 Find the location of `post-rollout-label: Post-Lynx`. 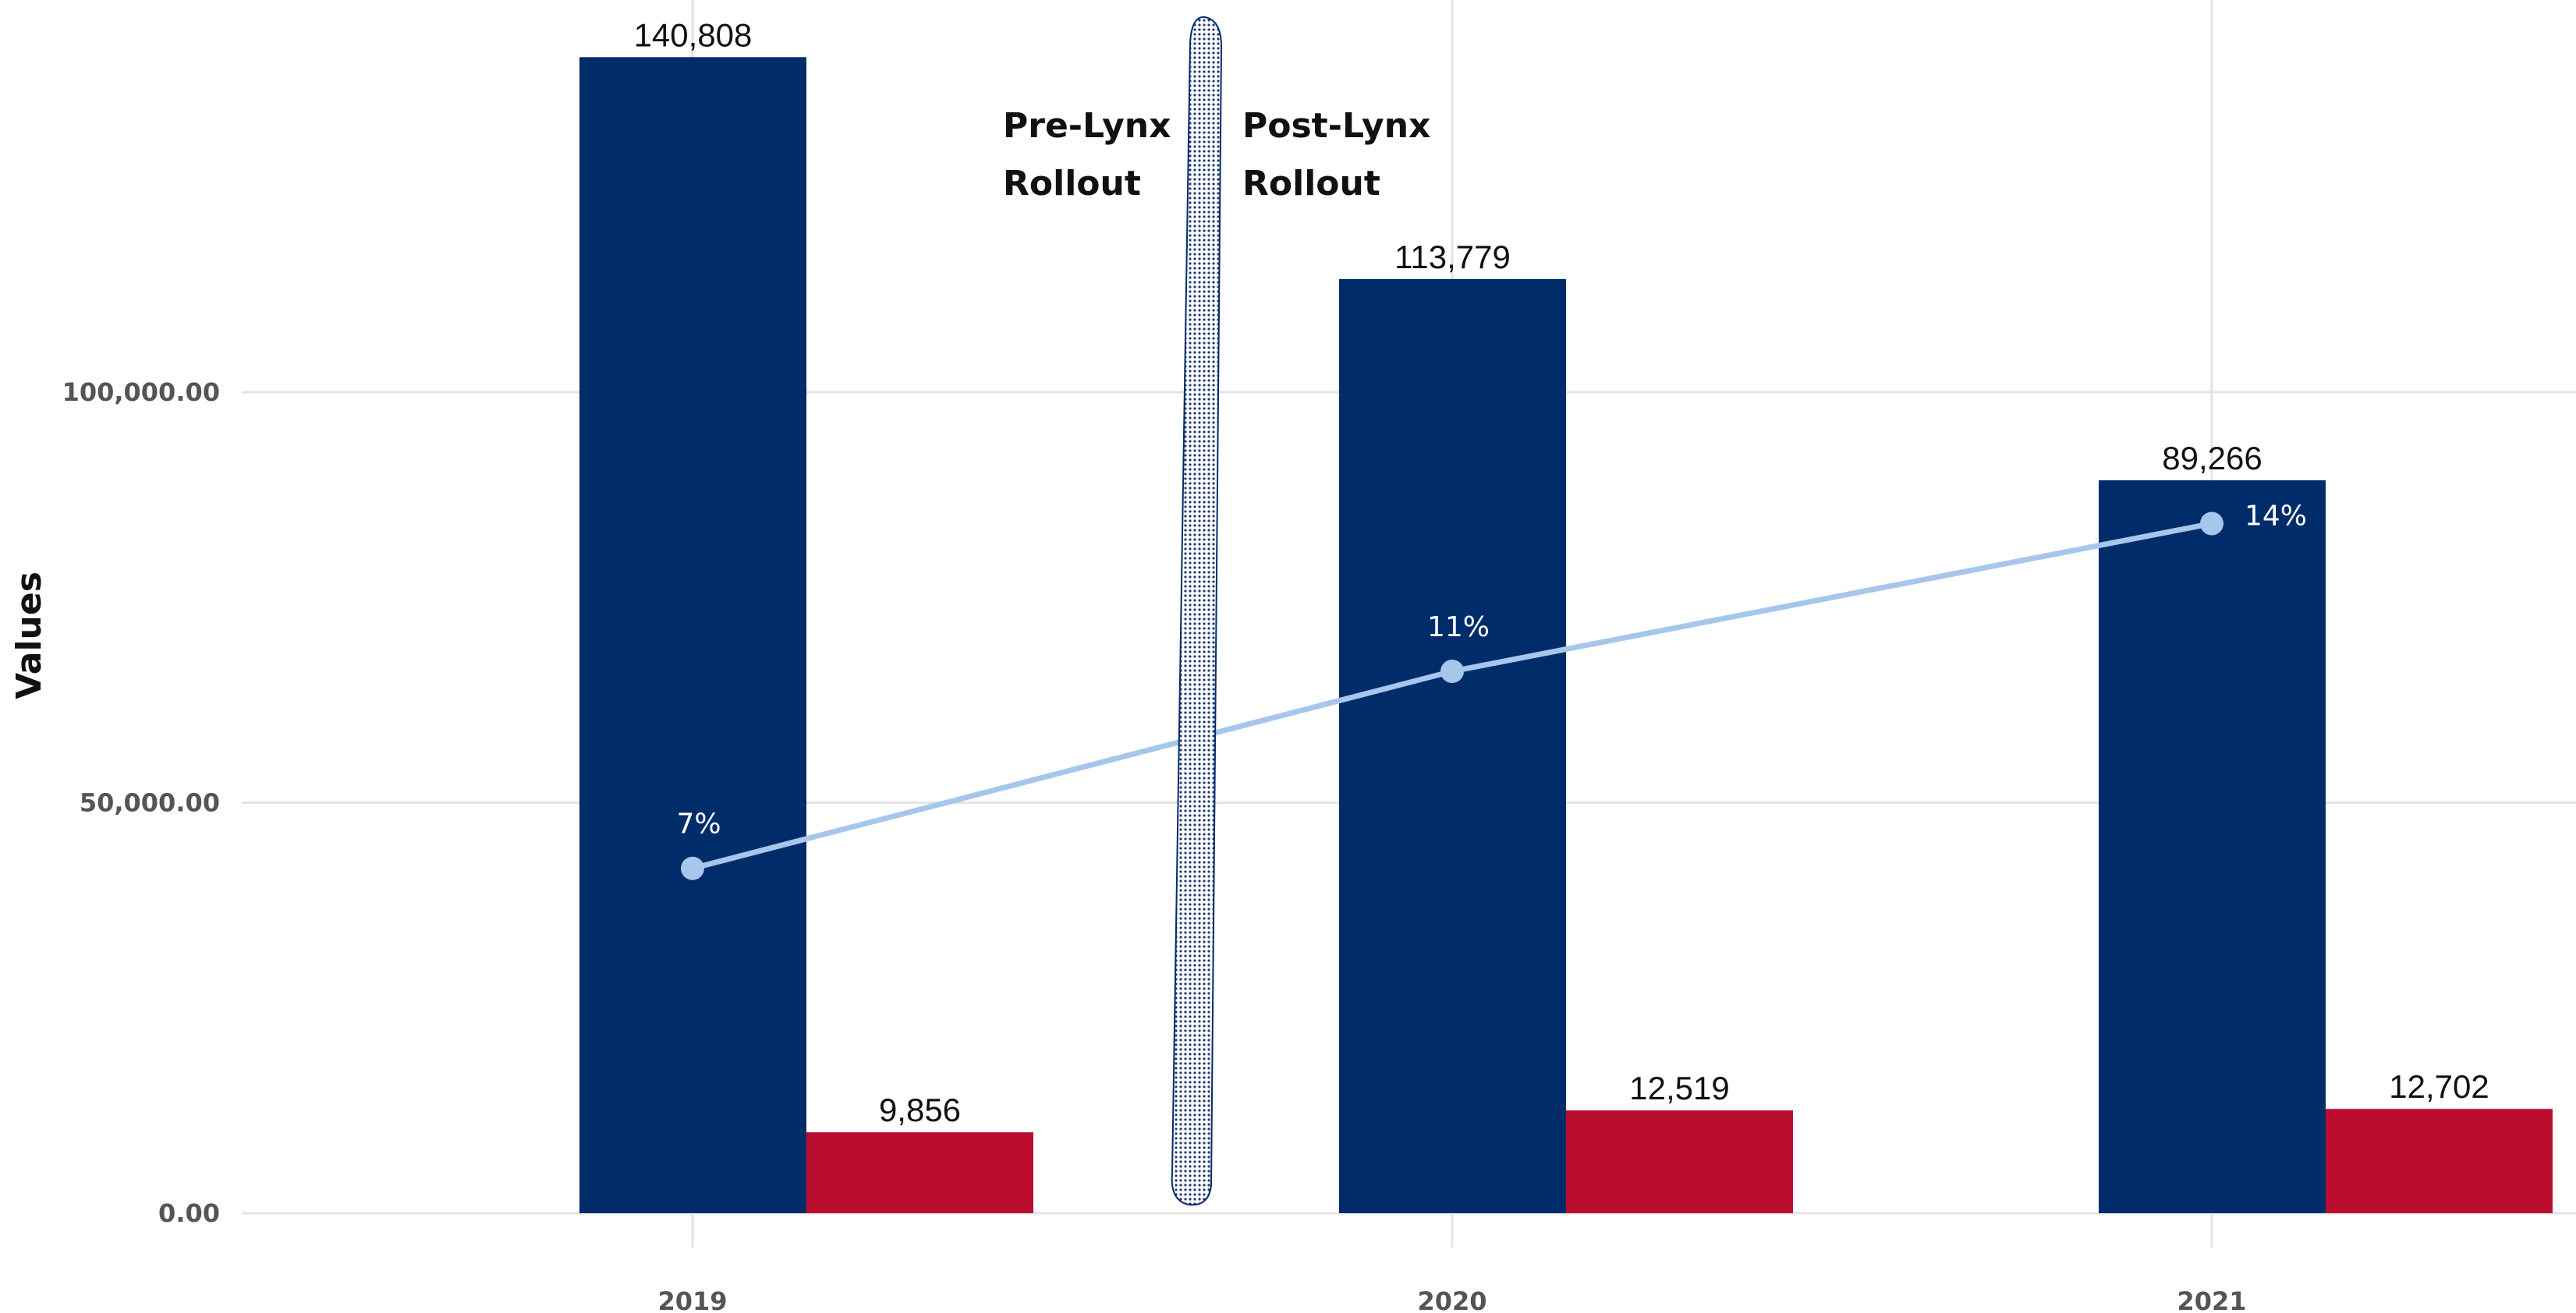

post-rollout-label: Post-Lynx is located at coordinates (1336, 126).